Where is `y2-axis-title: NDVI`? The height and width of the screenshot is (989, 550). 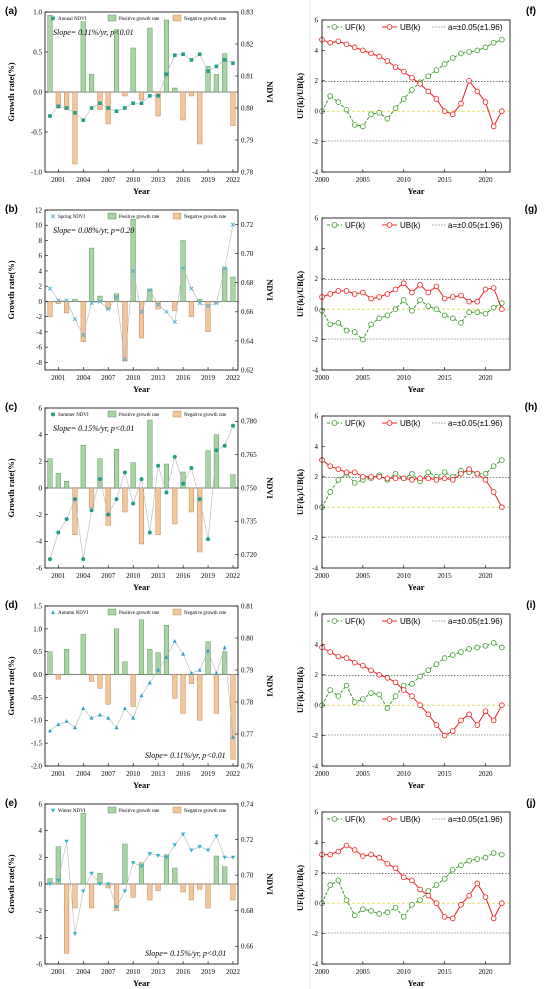
y2-axis-title: NDVI is located at coordinates (270, 488).